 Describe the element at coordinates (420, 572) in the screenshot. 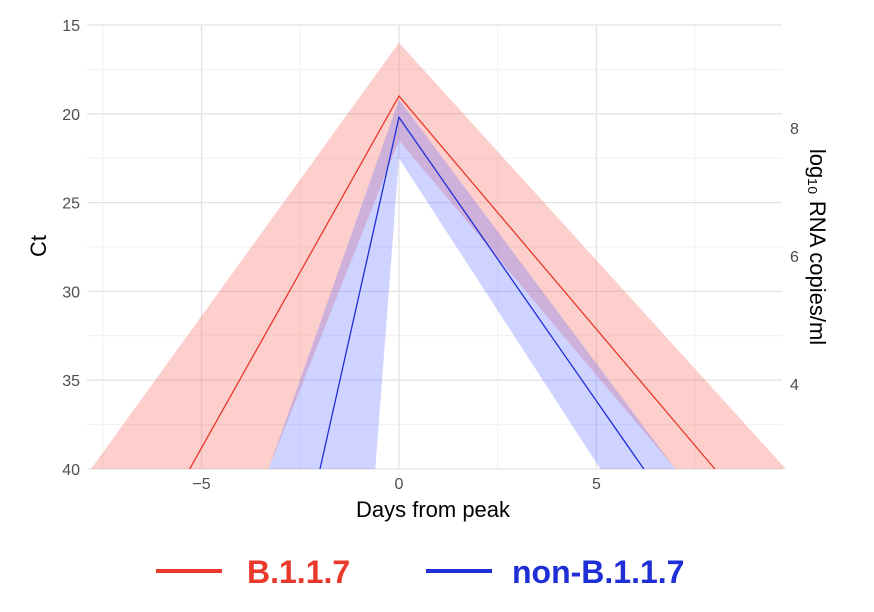

I see `legend: B.1.1.7 non-B.1.1.7` at that location.